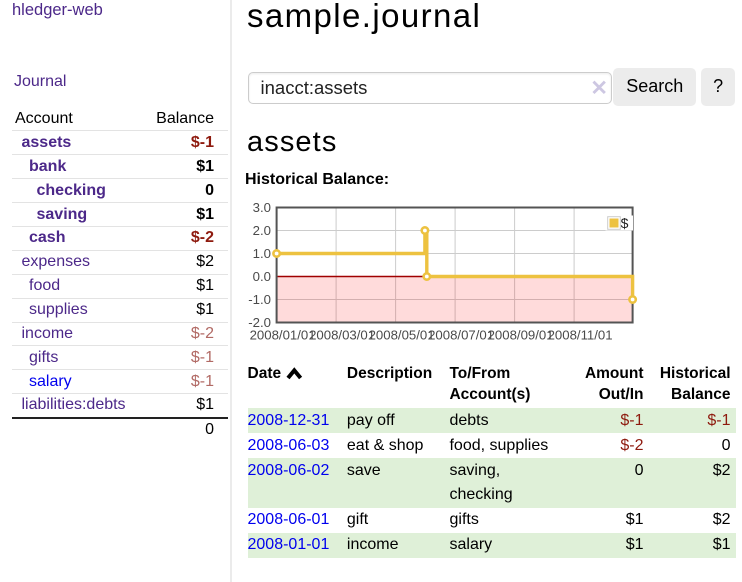 Image resolution: width=742 pixels, height=582 pixels. I want to click on svg-text: 2008/01/01, so click(283, 335).